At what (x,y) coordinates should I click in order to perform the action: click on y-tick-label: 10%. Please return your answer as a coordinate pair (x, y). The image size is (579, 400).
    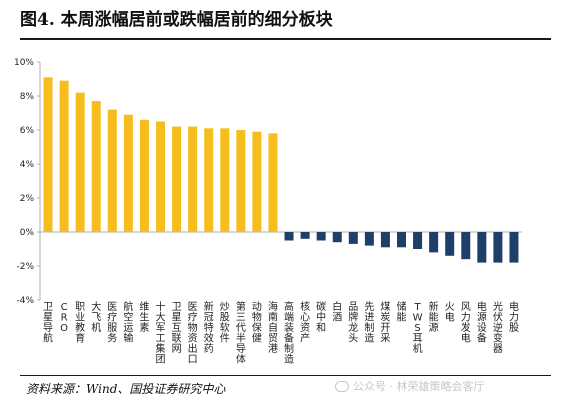
    Looking at the image, I should click on (24, 63).